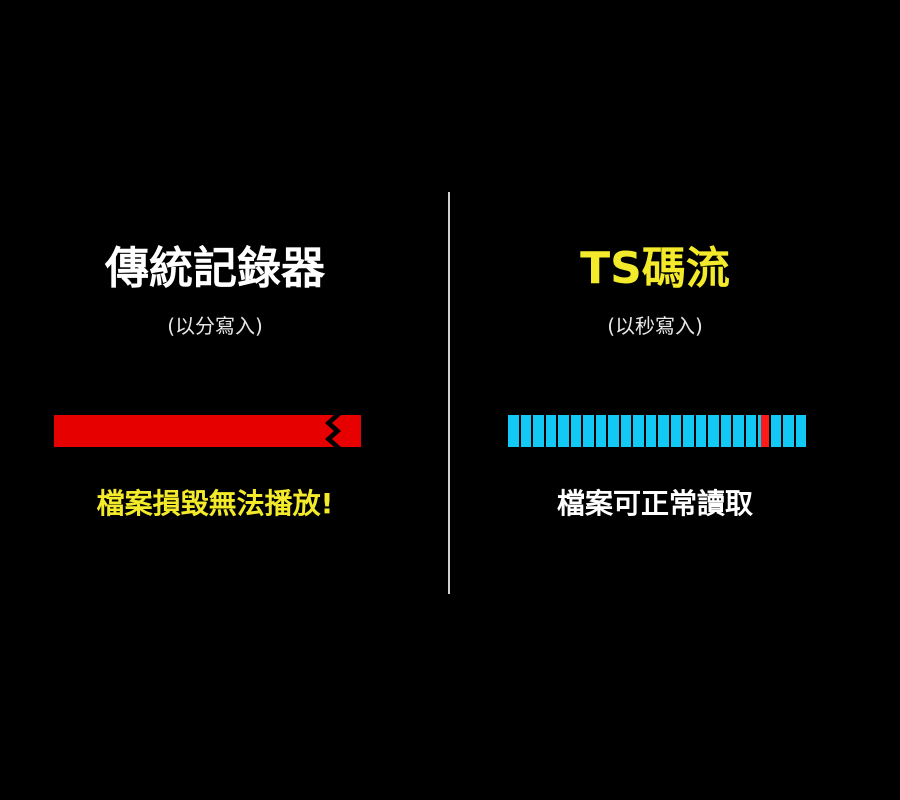  What do you see at coordinates (654, 503) in the screenshot?
I see `right-result: 檔案可正常讀取` at bounding box center [654, 503].